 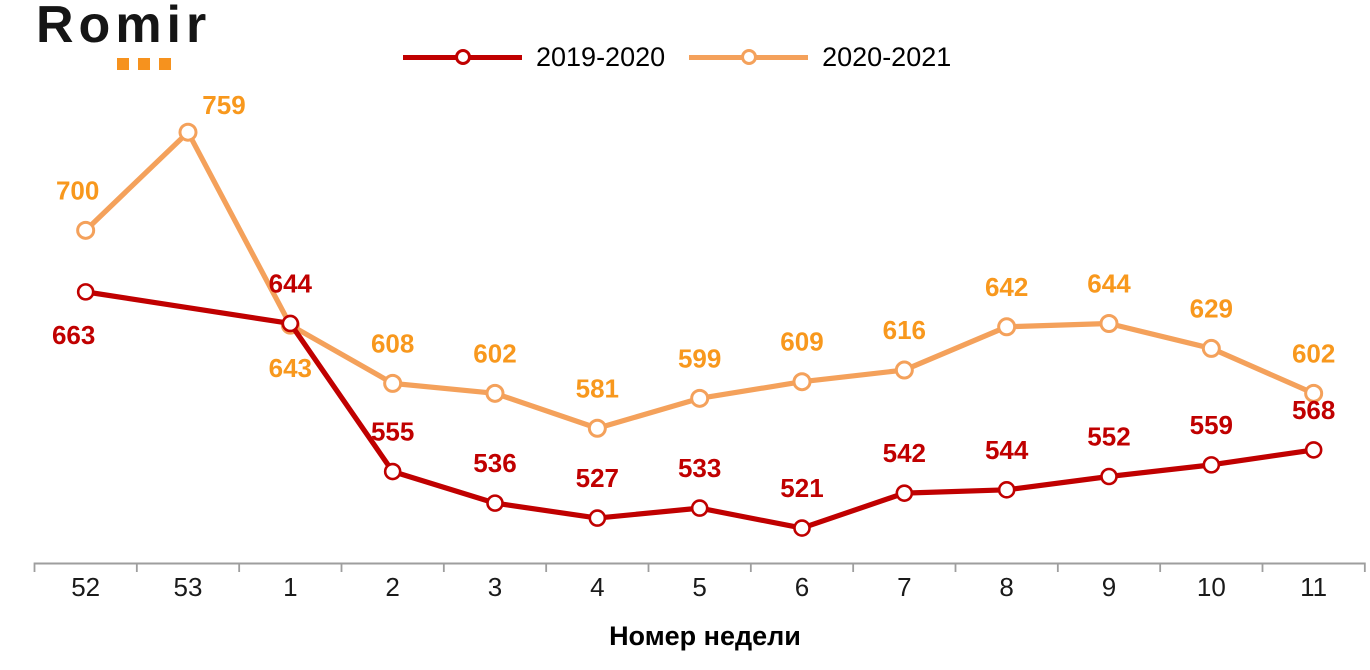 I want to click on data-point-label: 552, so click(x=1108, y=437).